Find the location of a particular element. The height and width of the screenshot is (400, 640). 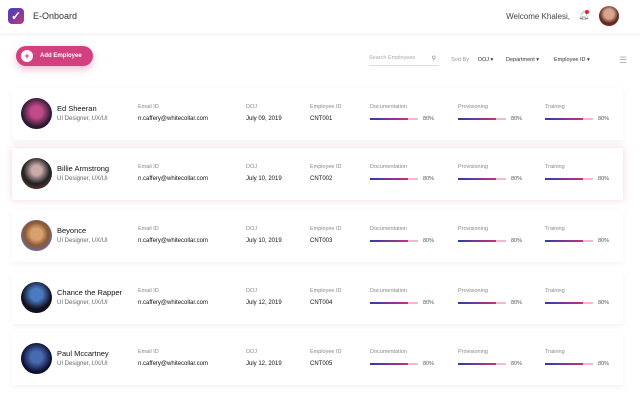

bell-icon: 🔔︎ is located at coordinates (584, 15).